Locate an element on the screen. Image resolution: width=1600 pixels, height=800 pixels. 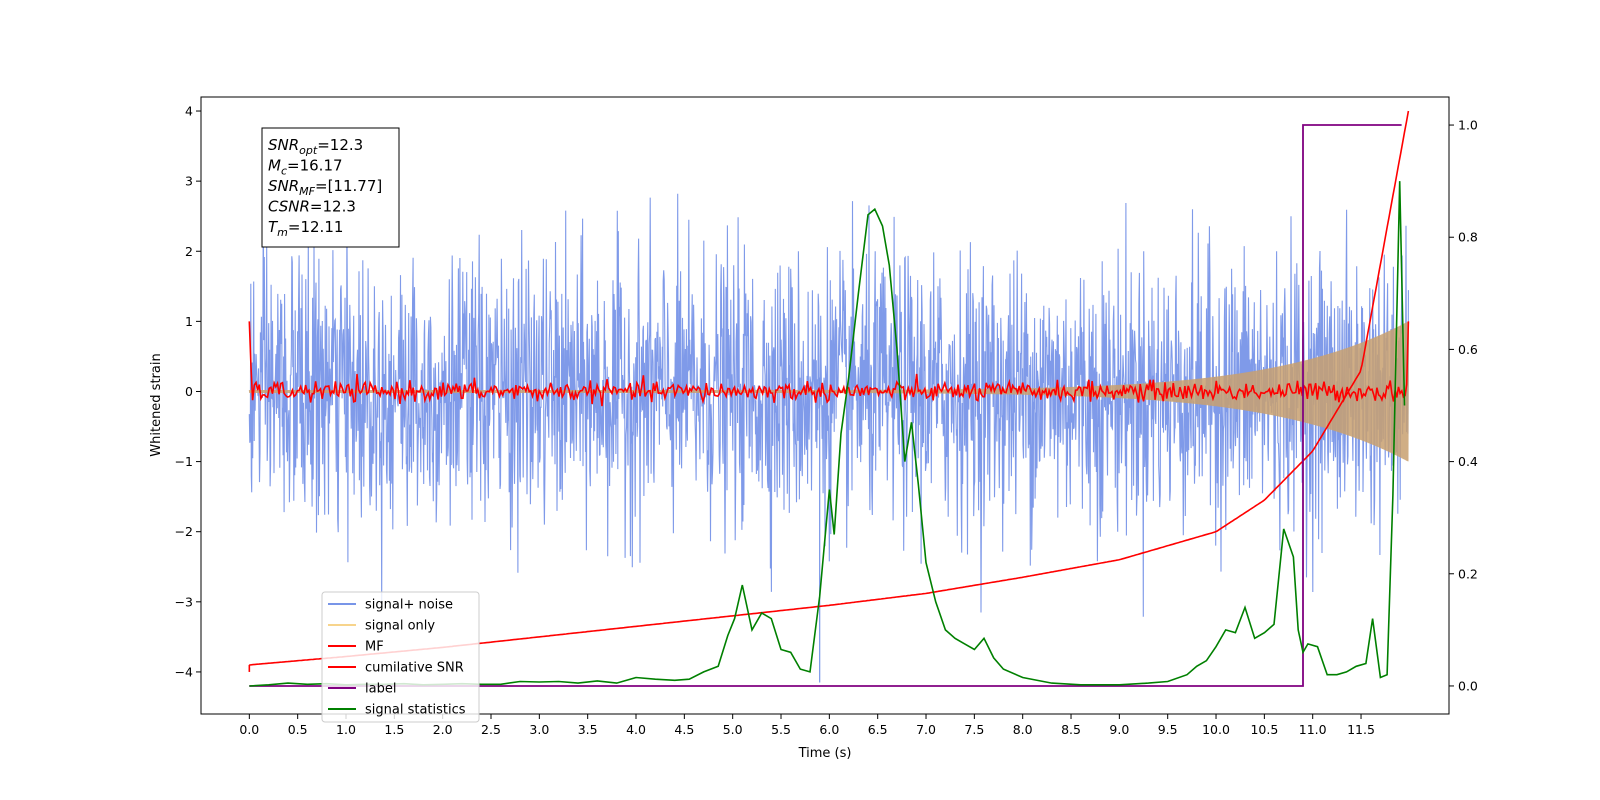
legend-box is located at coordinates (400, 657).